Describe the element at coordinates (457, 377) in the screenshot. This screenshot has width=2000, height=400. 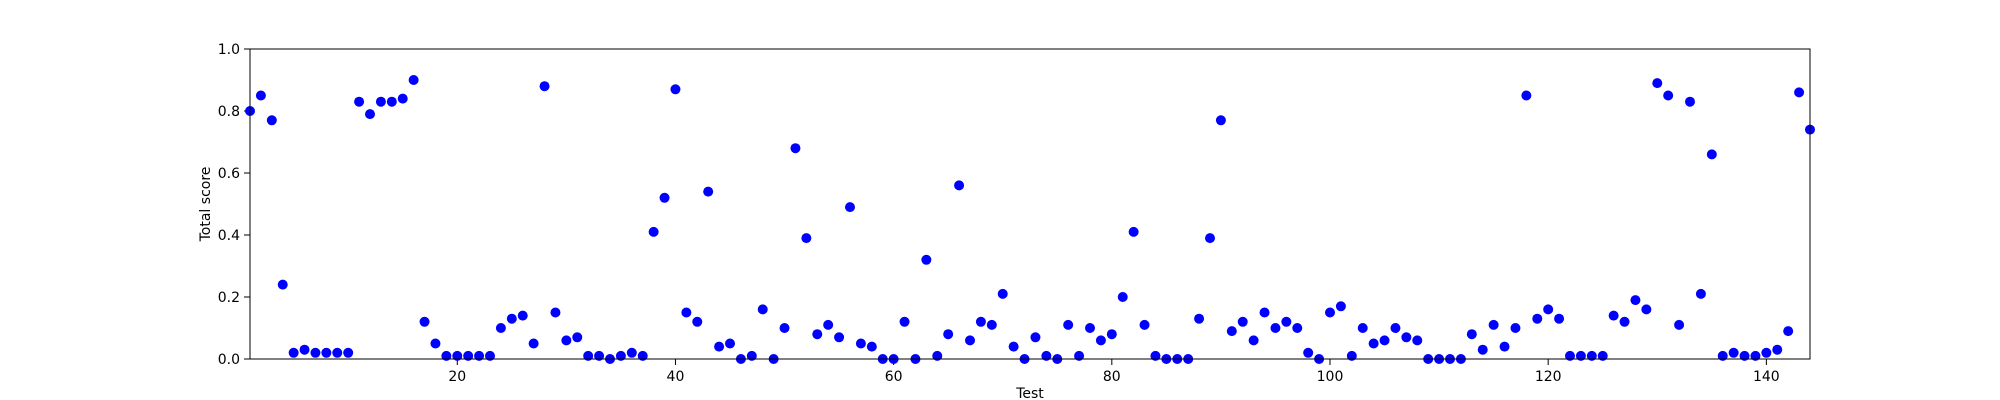
I see `x-tick-label: 20` at that location.